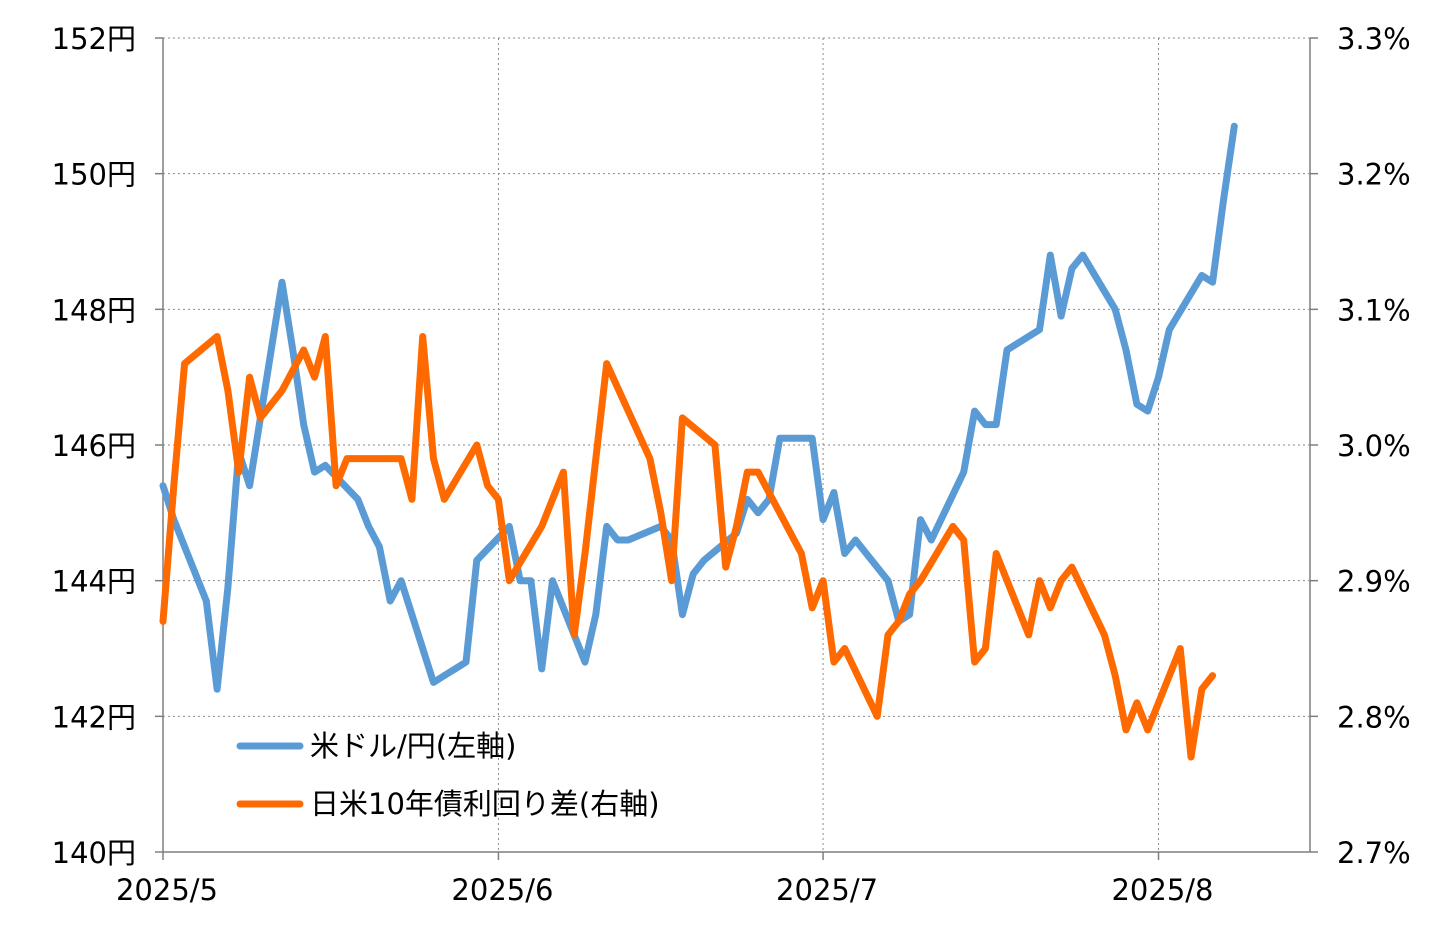  I want to click on right-tick-label: 3.0%, so click(1374, 446).